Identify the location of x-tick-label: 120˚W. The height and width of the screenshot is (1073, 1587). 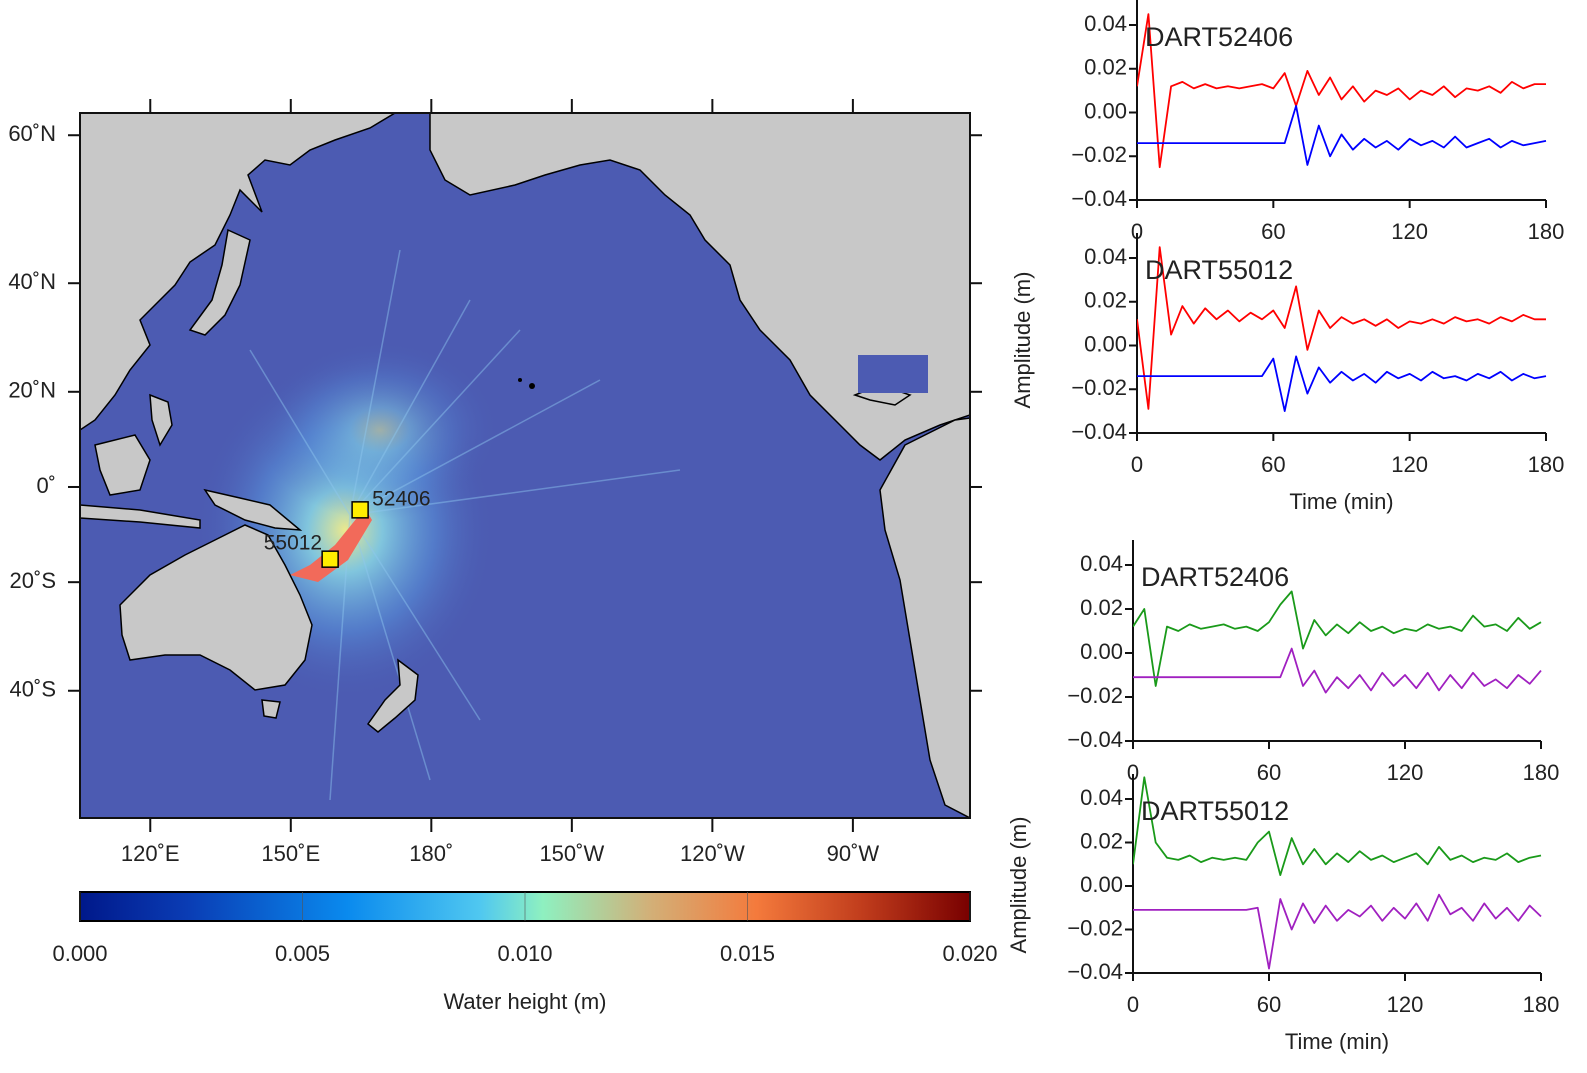
(712, 853).